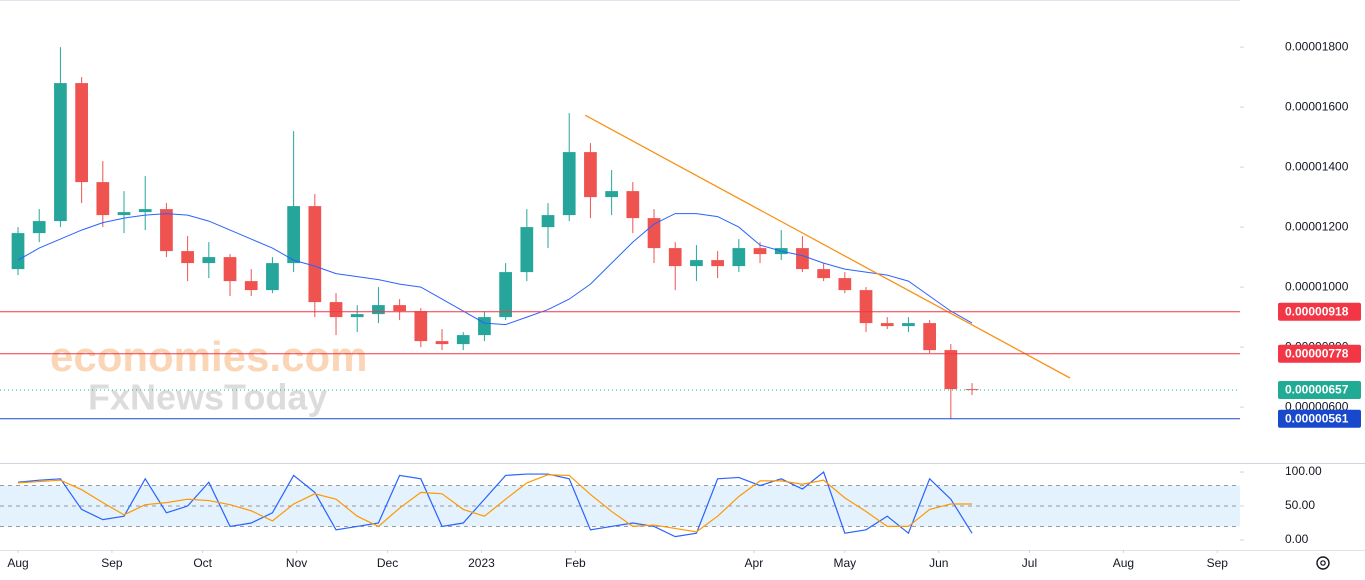 The height and width of the screenshot is (580, 1365). What do you see at coordinates (495, 269) in the screenshot?
I see `moving-average` at bounding box center [495, 269].